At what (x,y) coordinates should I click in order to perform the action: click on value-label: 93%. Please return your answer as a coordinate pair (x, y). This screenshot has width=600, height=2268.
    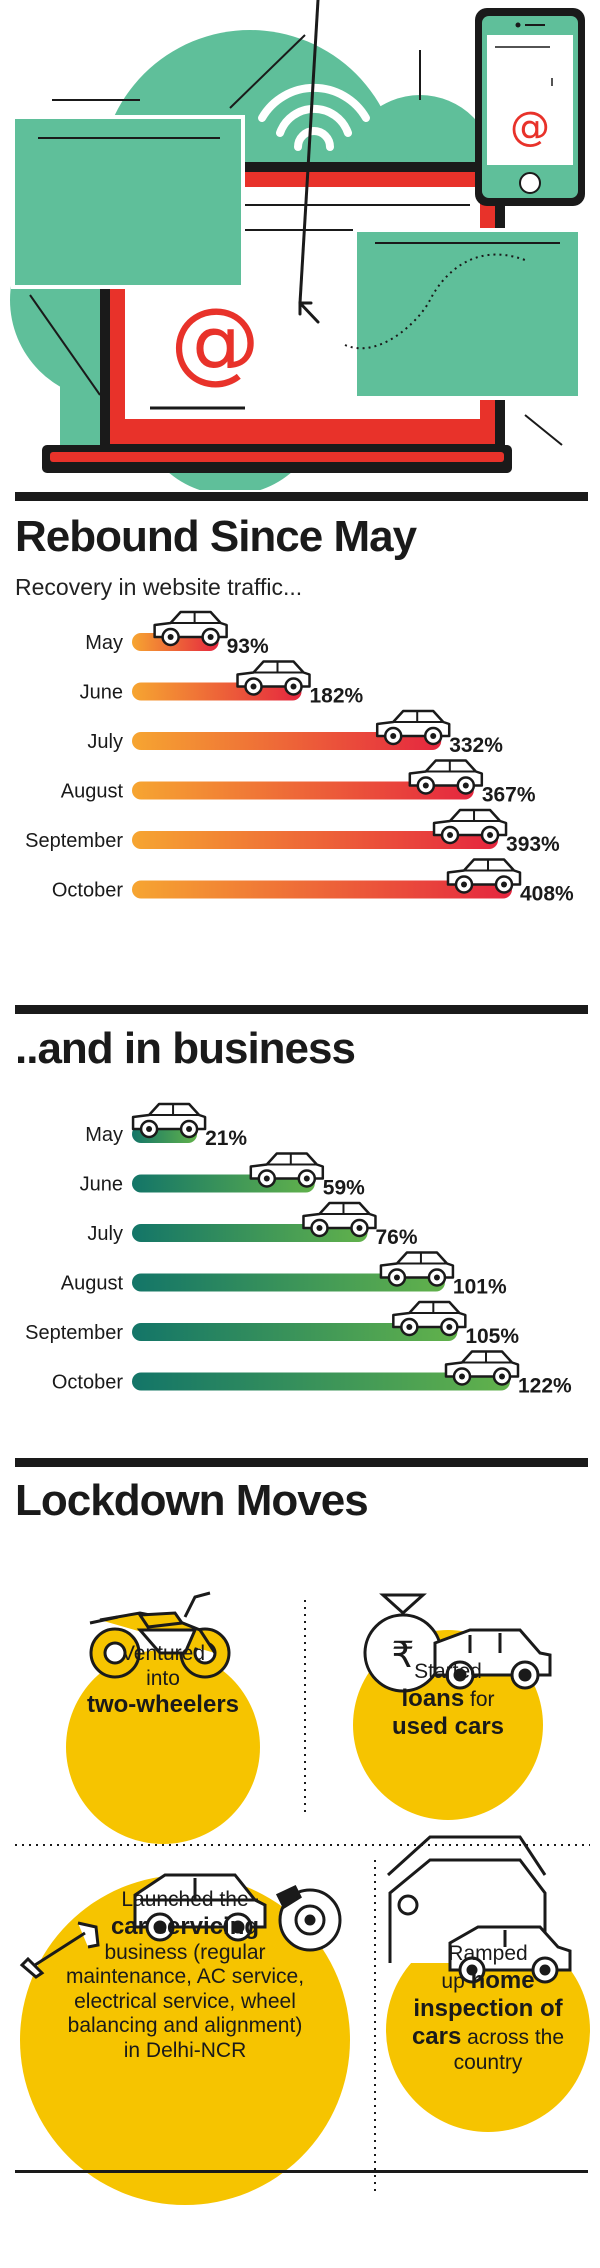
    Looking at the image, I should click on (248, 646).